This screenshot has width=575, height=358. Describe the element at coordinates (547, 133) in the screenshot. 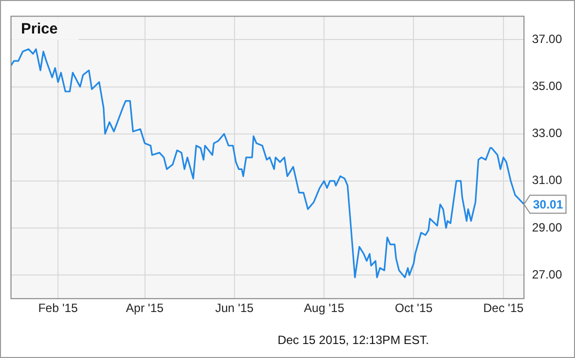

I see `y-tick-label: 33.00` at that location.